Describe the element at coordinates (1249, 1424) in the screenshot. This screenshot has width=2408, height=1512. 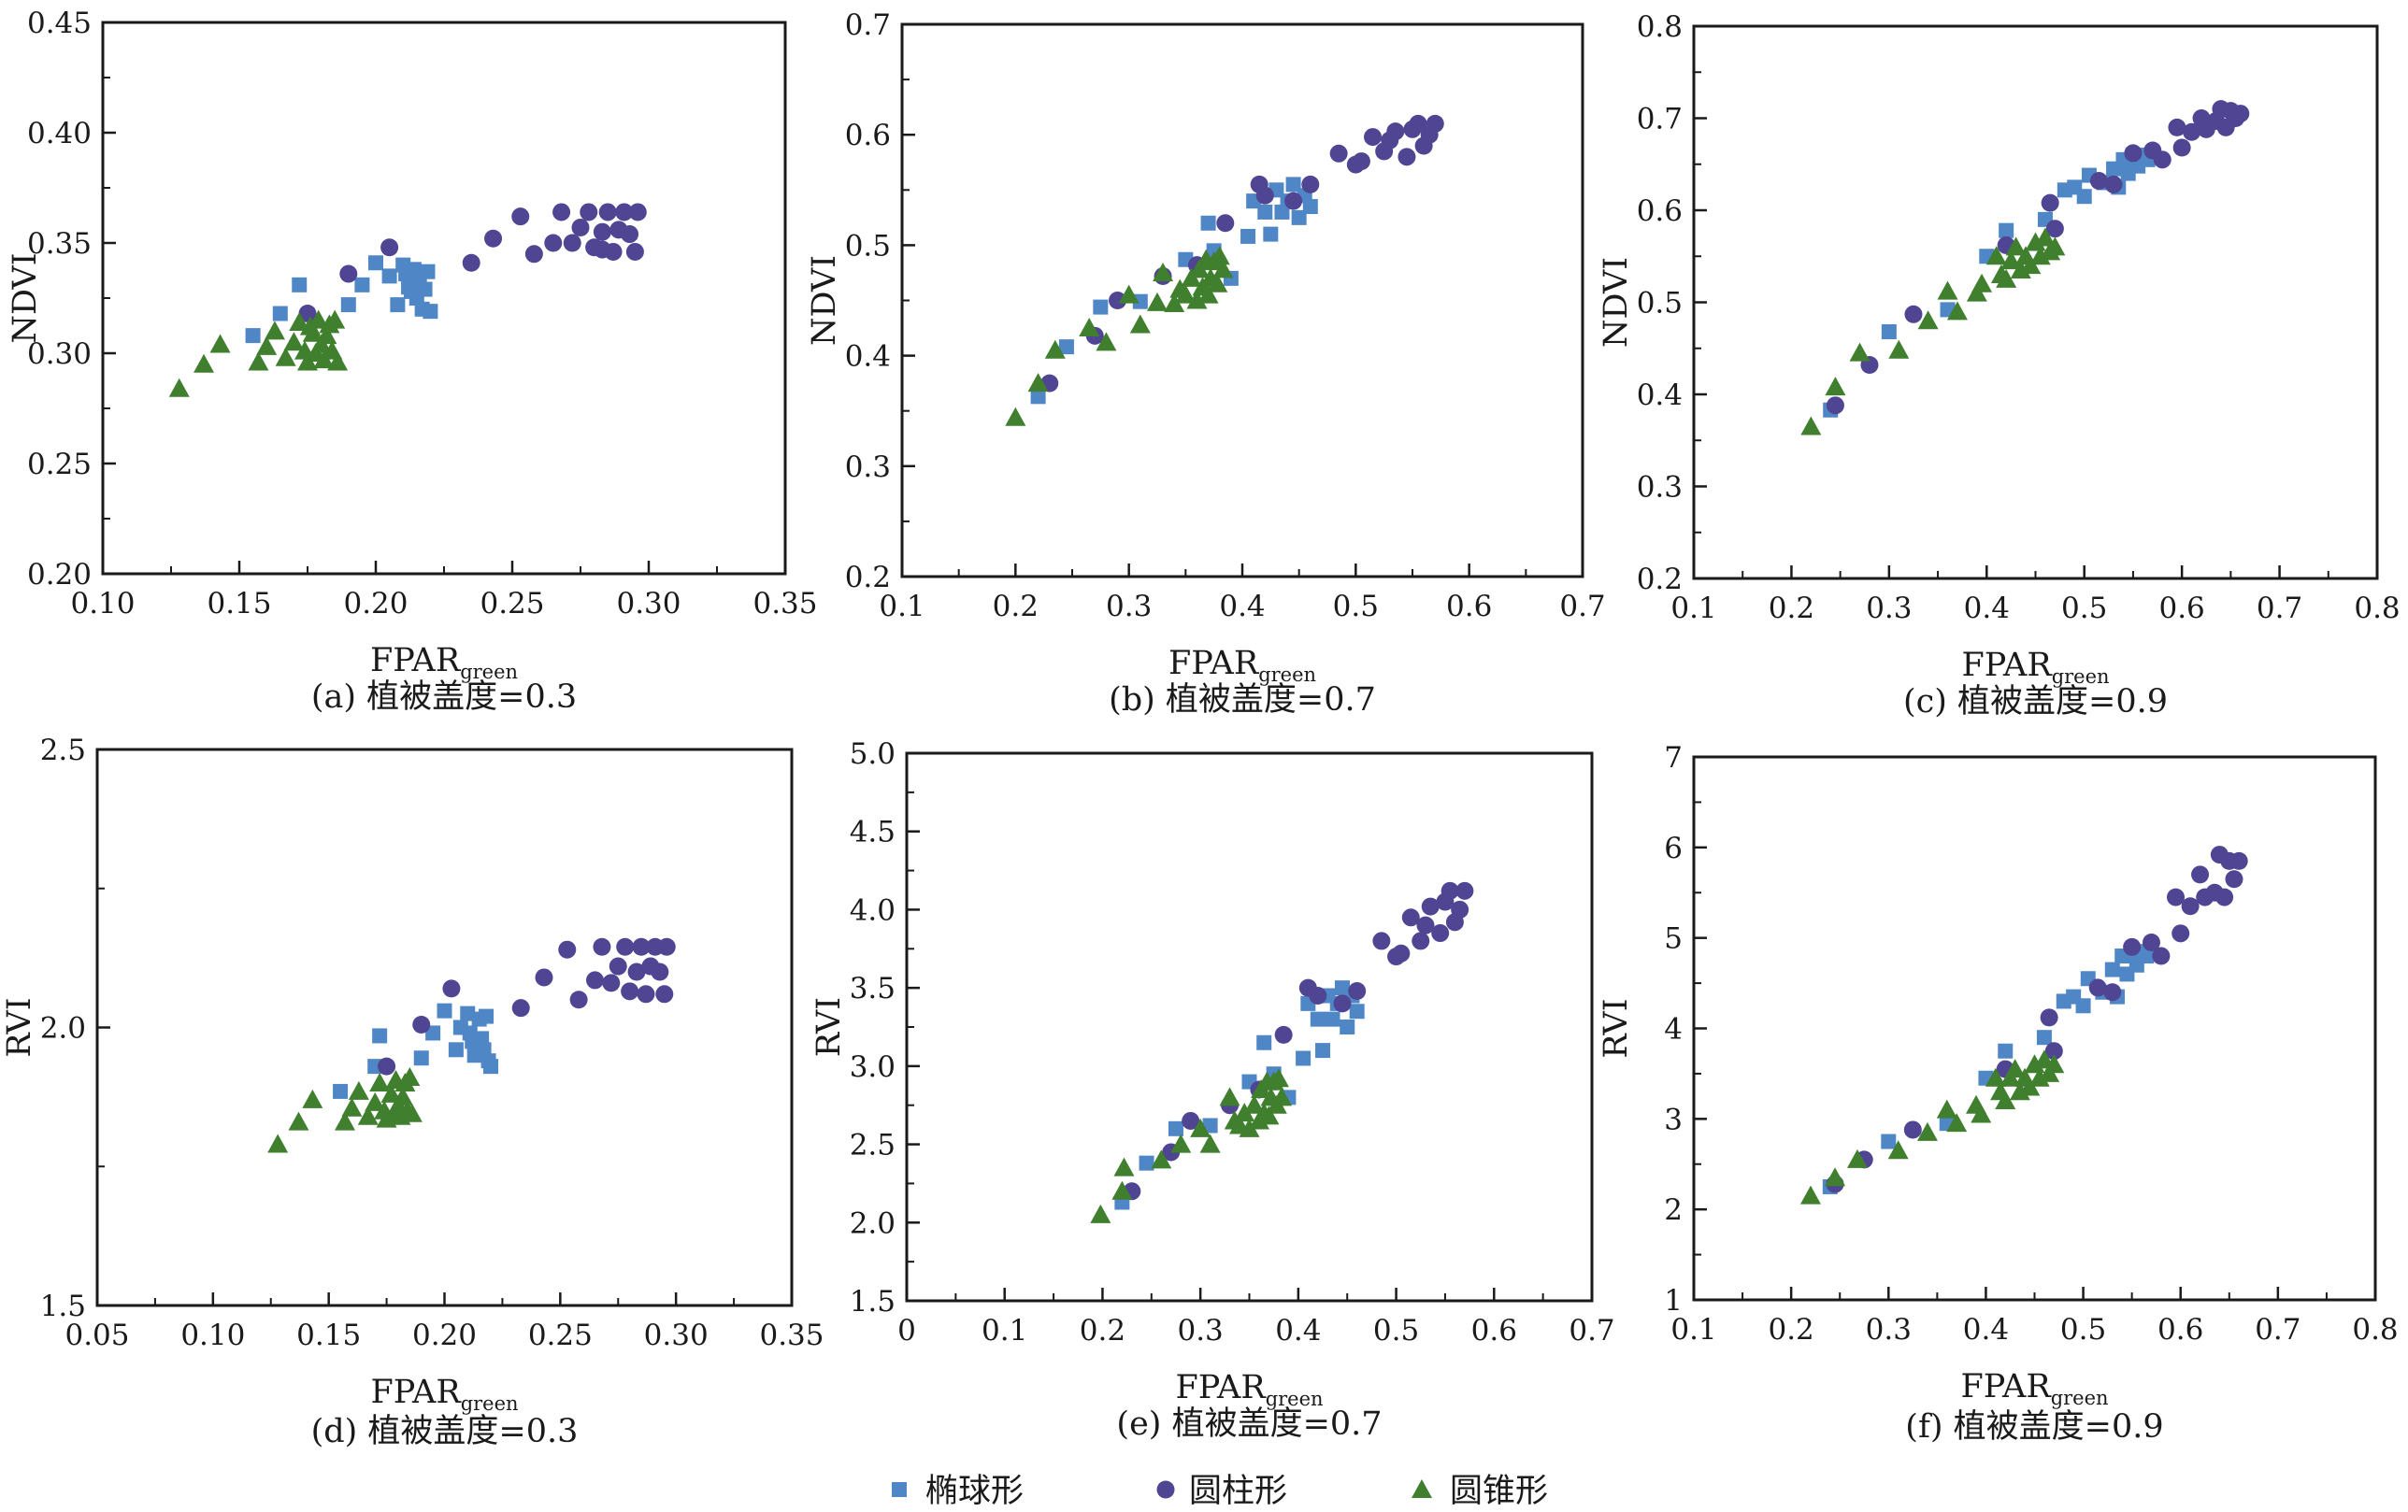
I see `chart-caption: (e) 植被盖度=0.7` at that location.